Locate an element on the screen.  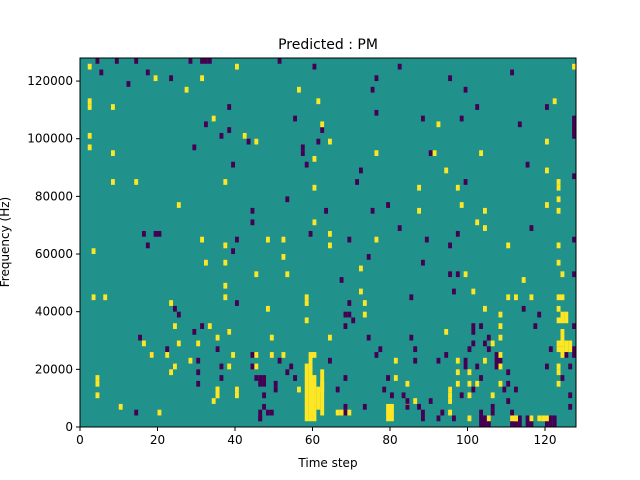
x-tick-label: 120 is located at coordinates (545, 440).